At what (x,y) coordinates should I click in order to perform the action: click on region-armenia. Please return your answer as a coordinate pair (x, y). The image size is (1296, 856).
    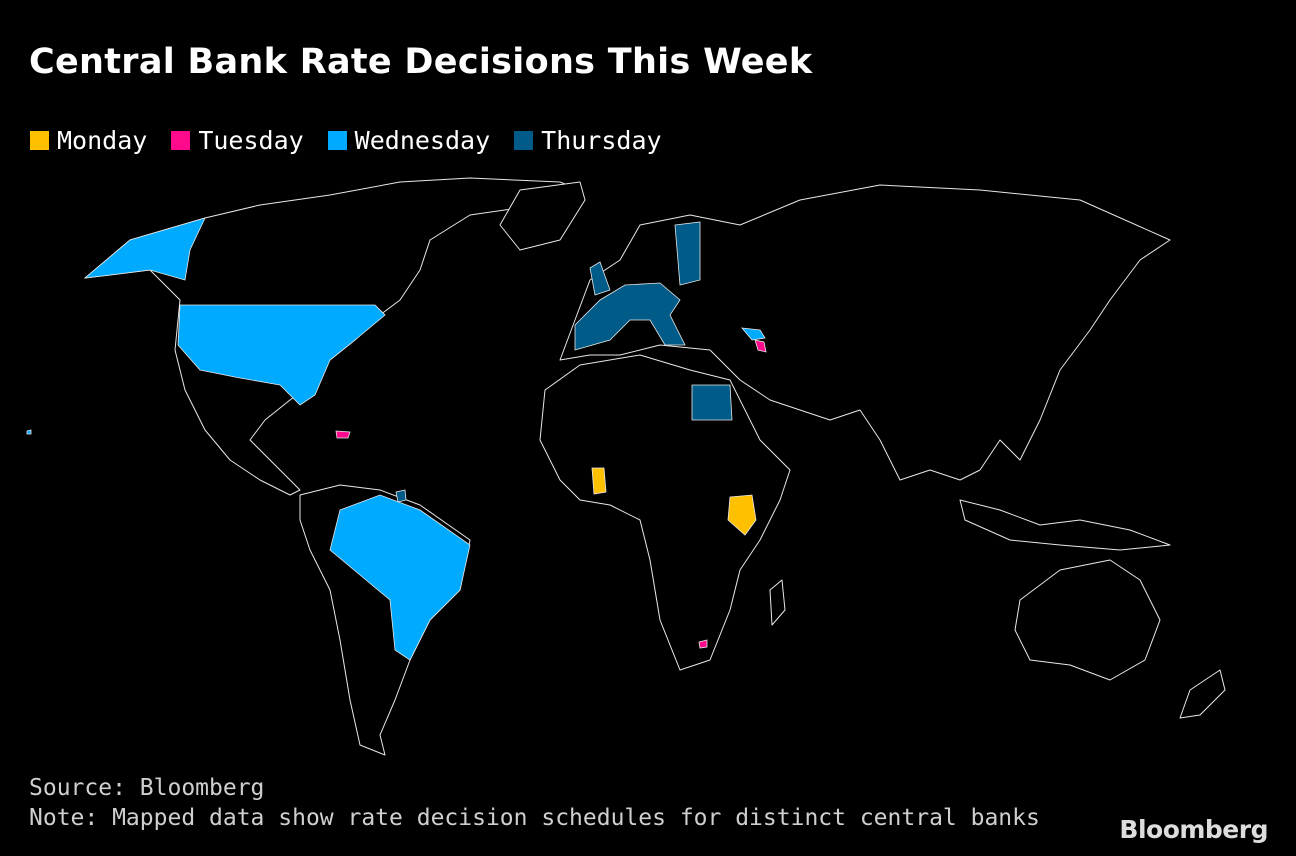
    Looking at the image, I should click on (760, 346).